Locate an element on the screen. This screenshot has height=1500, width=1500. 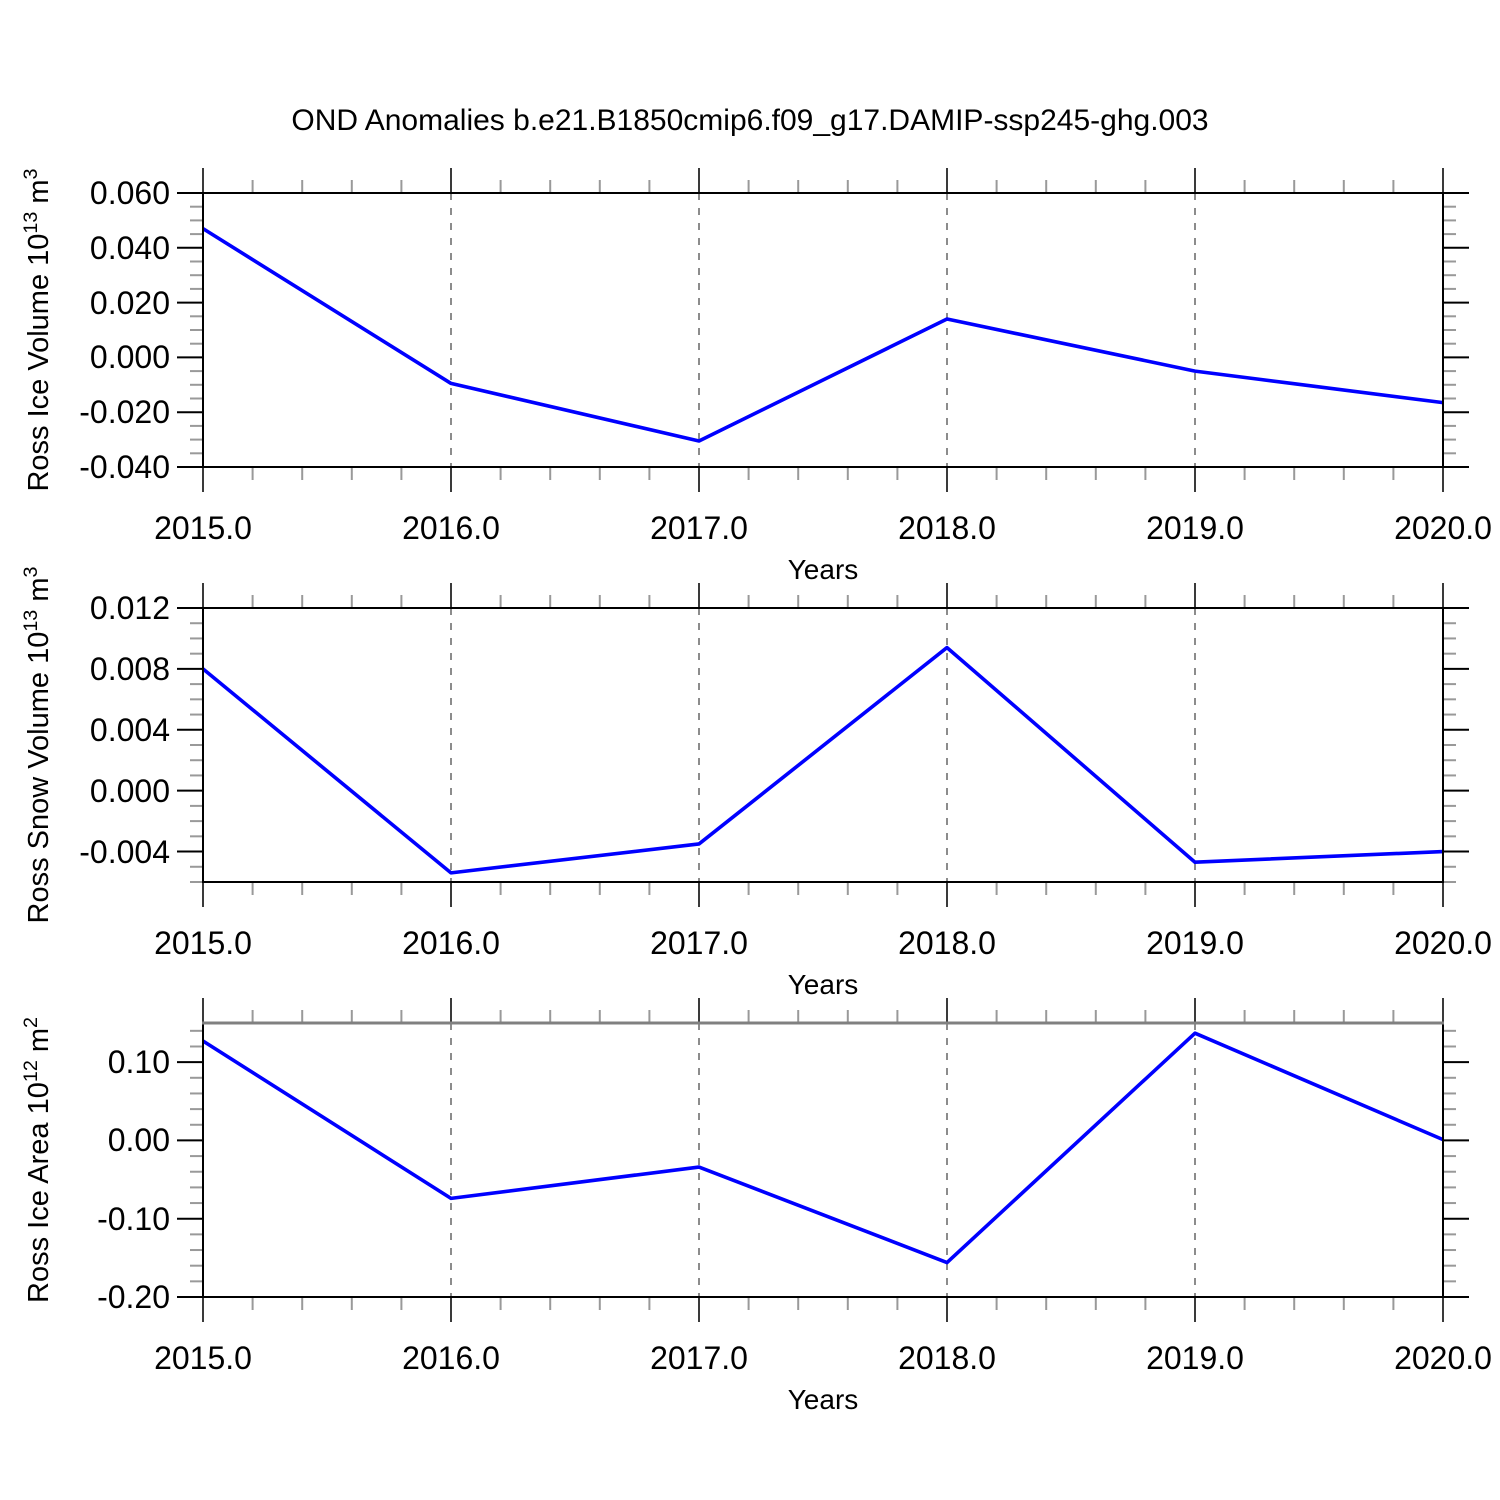
y-tick-label: 0.060 is located at coordinates (129, 193).